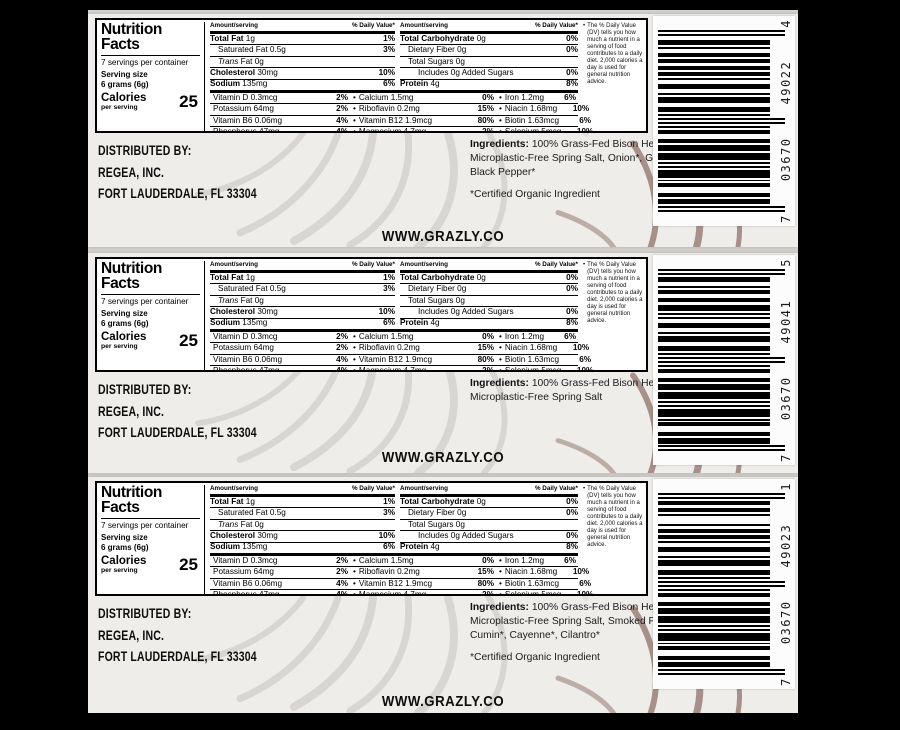 The width and height of the screenshot is (900, 730). I want to click on title-line-1: Nutrition, so click(131, 29).